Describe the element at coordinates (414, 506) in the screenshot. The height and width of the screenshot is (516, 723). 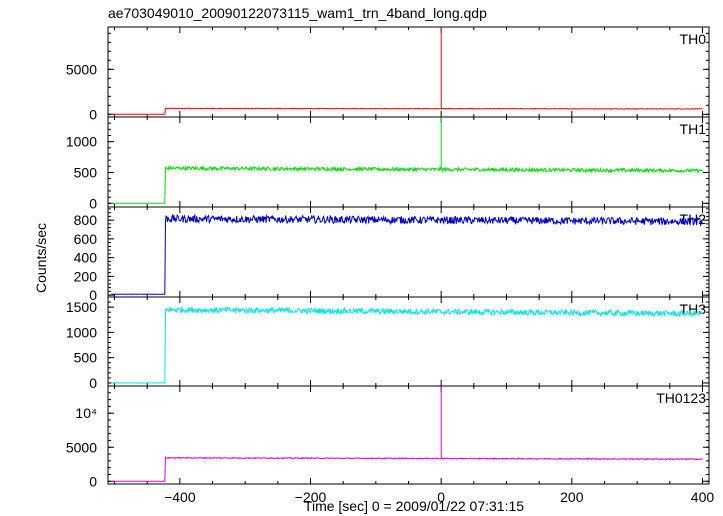
I see `x-axis-label: Time [sec] 0 = 2009/01/22 07:31:15` at that location.